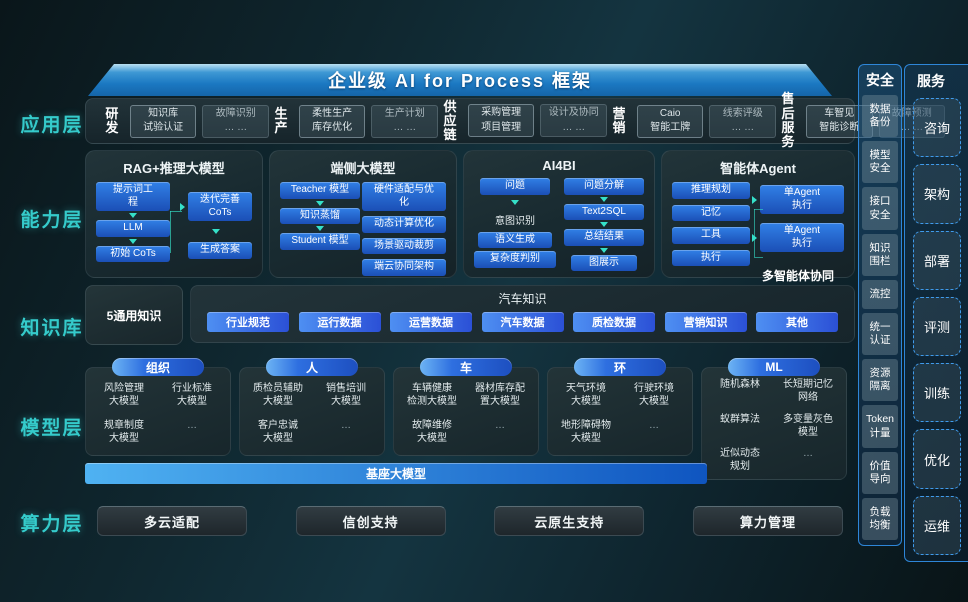 This screenshot has height=602, width=968. I want to click on rag-reasoning-box: RAG+推理大模型 提示词工 程 LLM 初始 CoTs 迭代完善 CoTs, so click(174, 214).